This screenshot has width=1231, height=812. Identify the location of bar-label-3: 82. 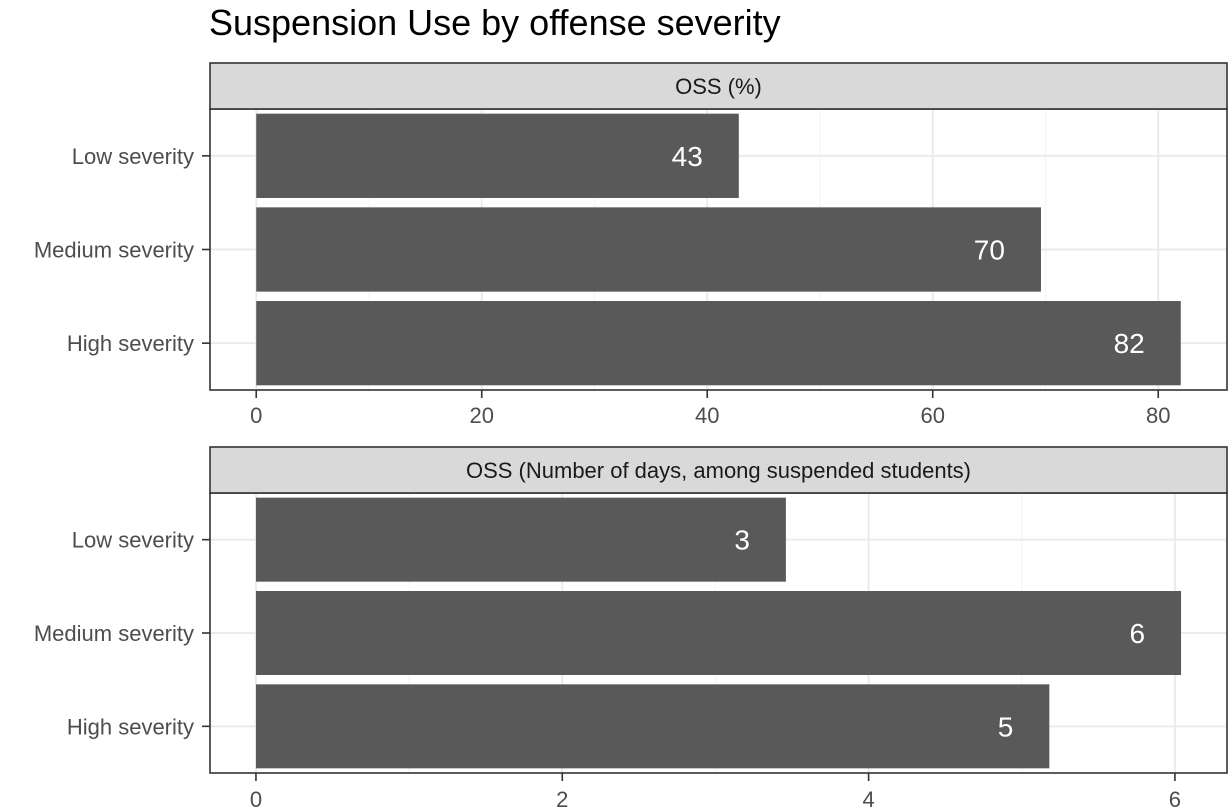
(1129, 343).